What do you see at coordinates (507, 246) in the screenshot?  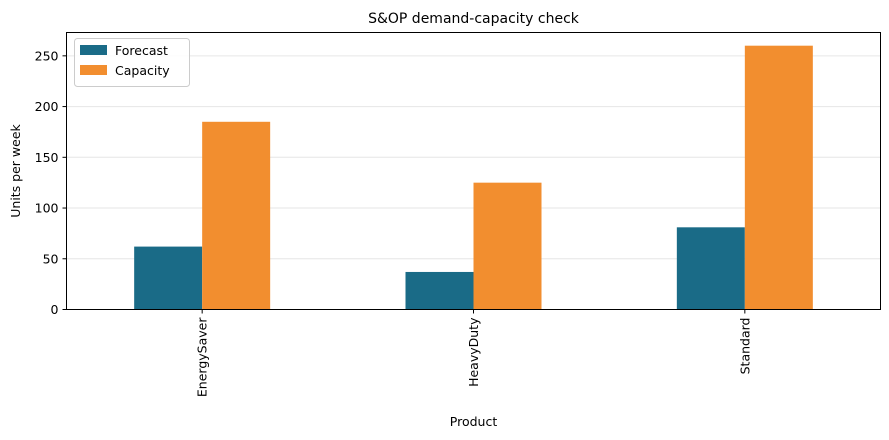 I see `bar-capacity-heavyduty` at bounding box center [507, 246].